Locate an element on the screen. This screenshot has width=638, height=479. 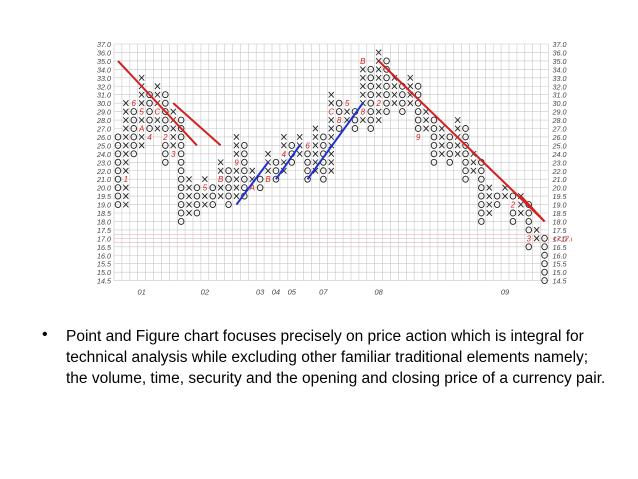
y-tick-label-right: 29.0 is located at coordinates (559, 112).